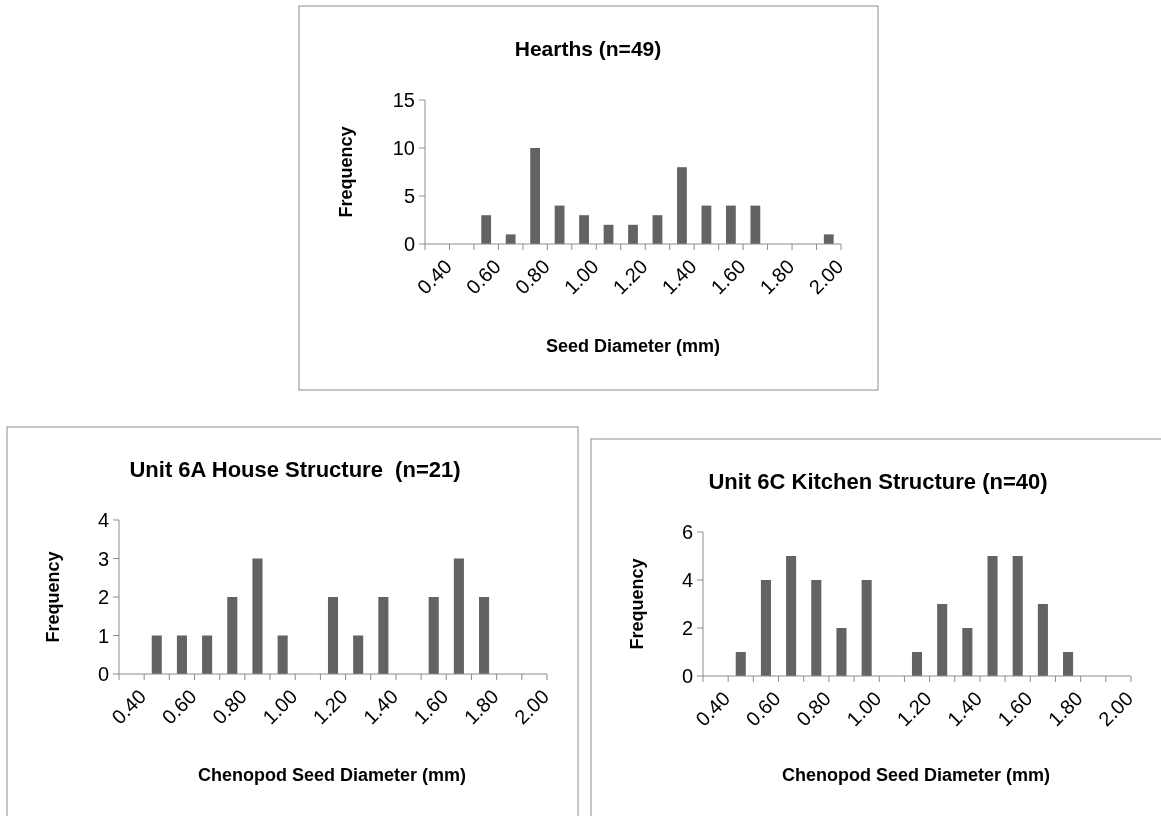 The image size is (1161, 816). What do you see at coordinates (409, 196) in the screenshot?
I see `y-tick-label: 5` at bounding box center [409, 196].